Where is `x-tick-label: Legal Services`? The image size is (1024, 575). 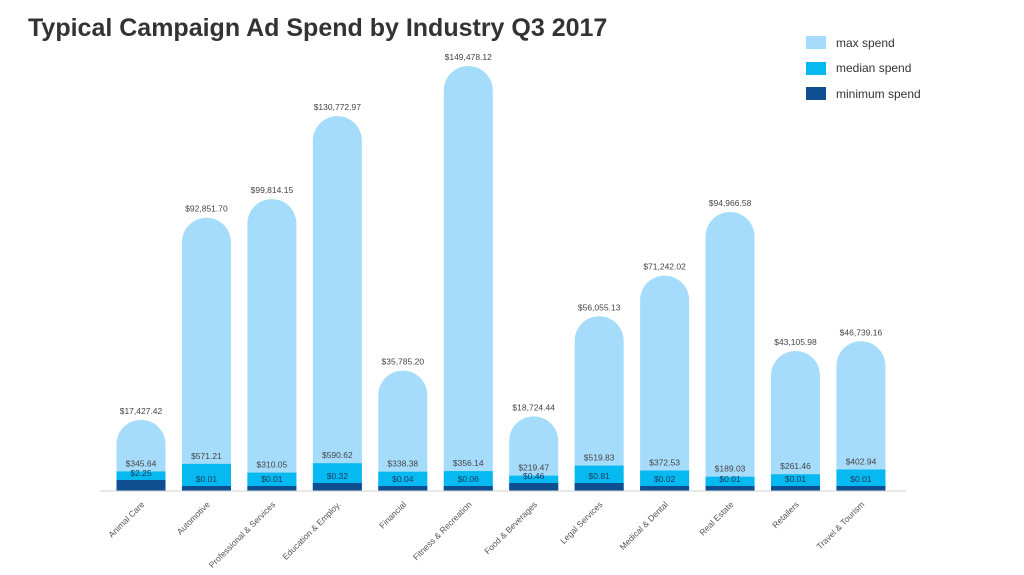
x-tick-label: Legal Services is located at coordinates (581, 522).